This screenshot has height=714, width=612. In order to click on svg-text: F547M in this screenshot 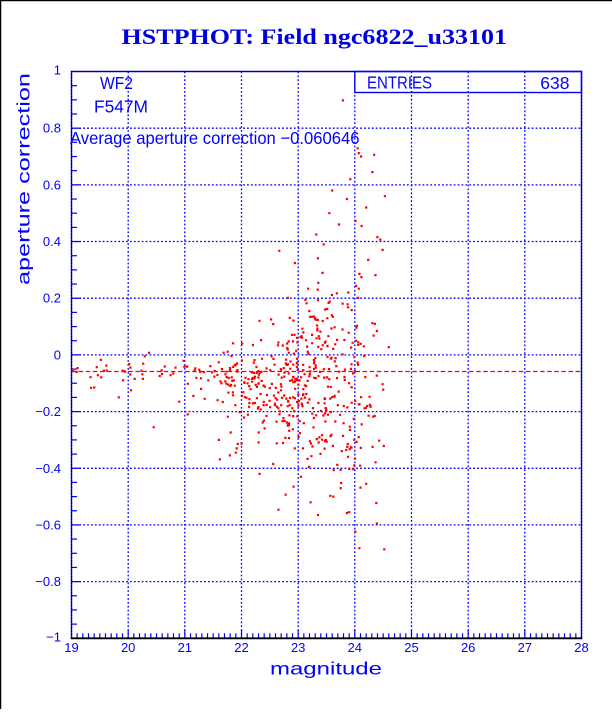, I will do `click(121, 107)`.